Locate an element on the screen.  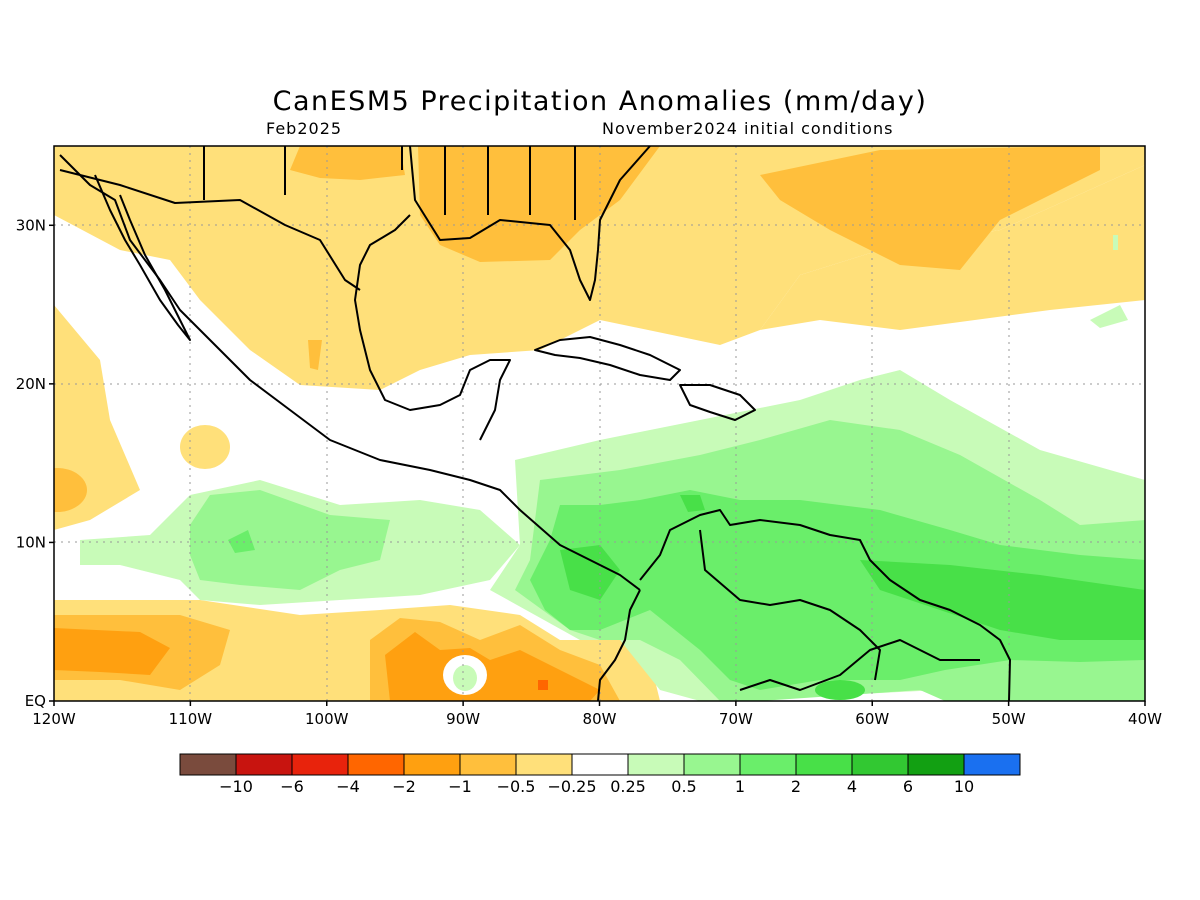
coastline-gulf-of-mexico is located at coordinates (530, 223).